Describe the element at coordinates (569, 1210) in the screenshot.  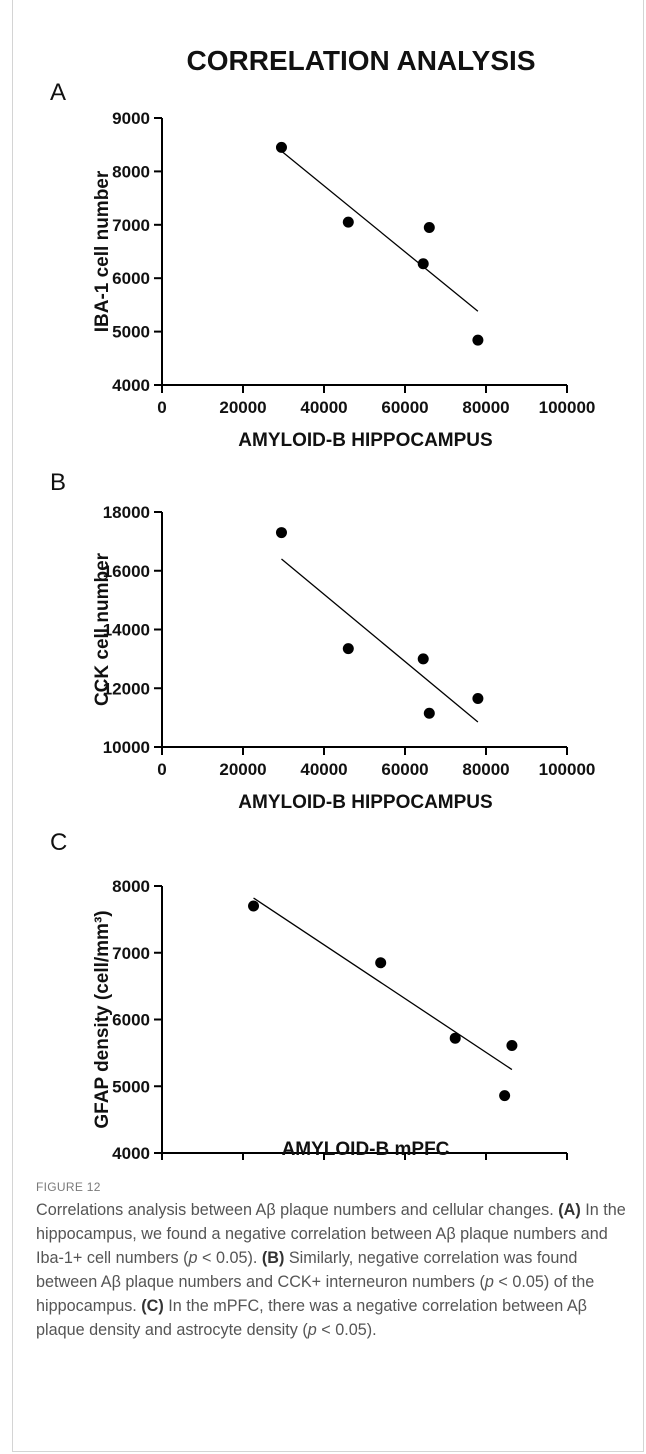
I see `caption-tag-a: (A)` at that location.